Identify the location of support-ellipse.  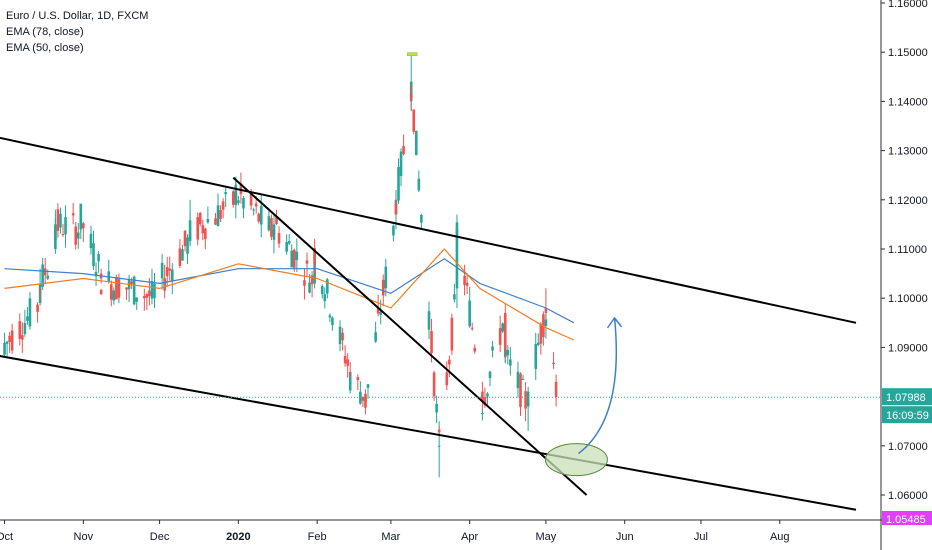
(576, 460).